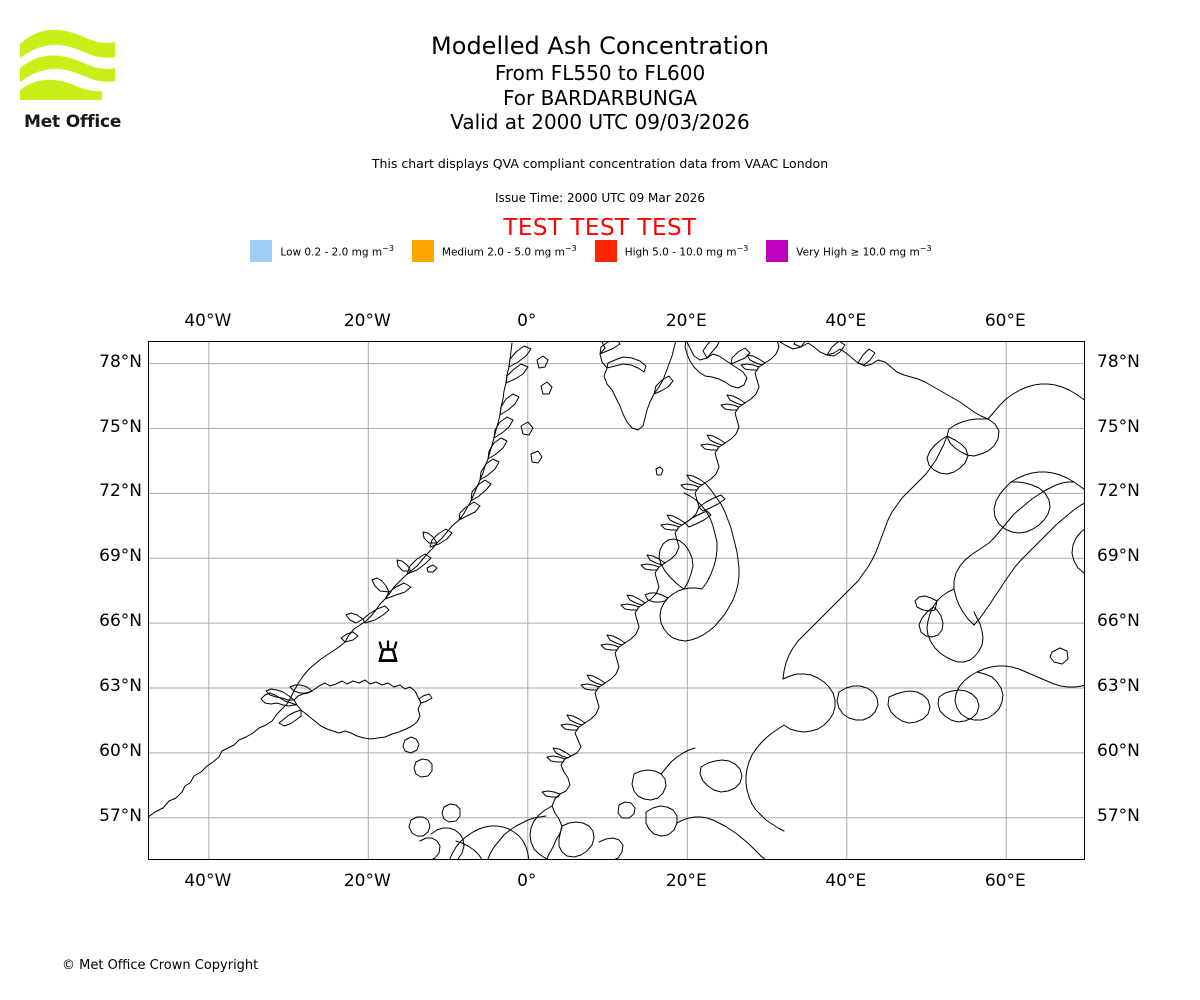 Image resolution: width=1200 pixels, height=1000 pixels. What do you see at coordinates (1118, 621) in the screenshot?
I see `ytick-right-66°N: 66°N` at bounding box center [1118, 621].